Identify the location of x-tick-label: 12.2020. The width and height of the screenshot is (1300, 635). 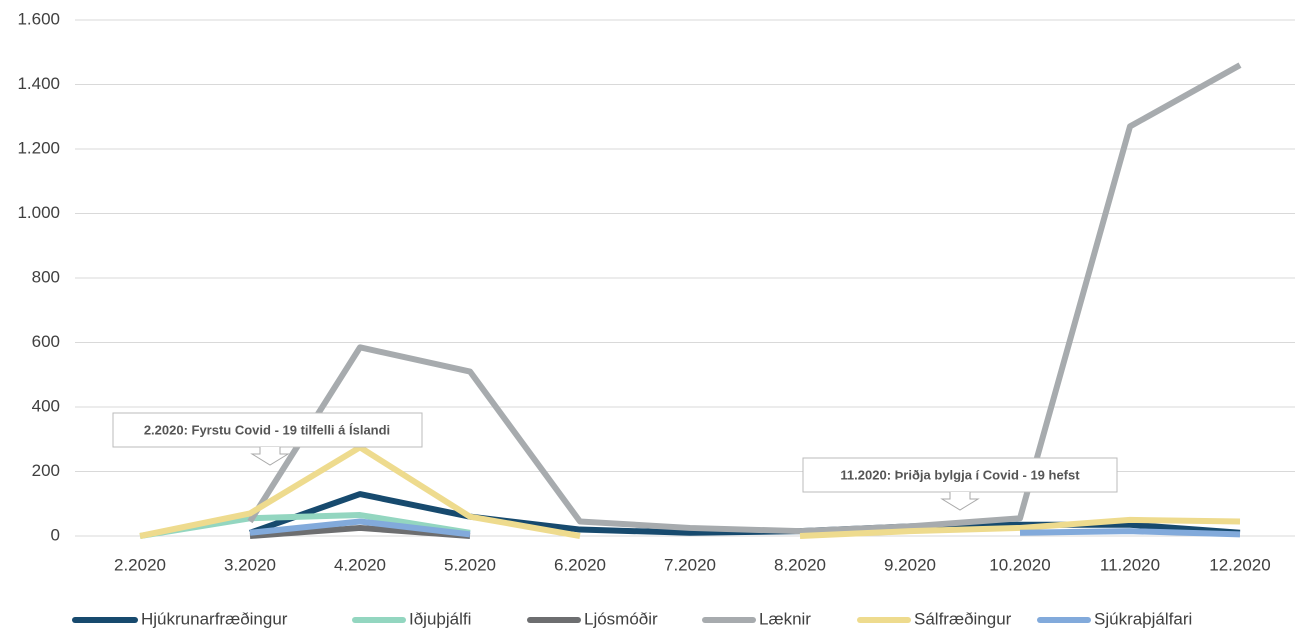
(1239, 564).